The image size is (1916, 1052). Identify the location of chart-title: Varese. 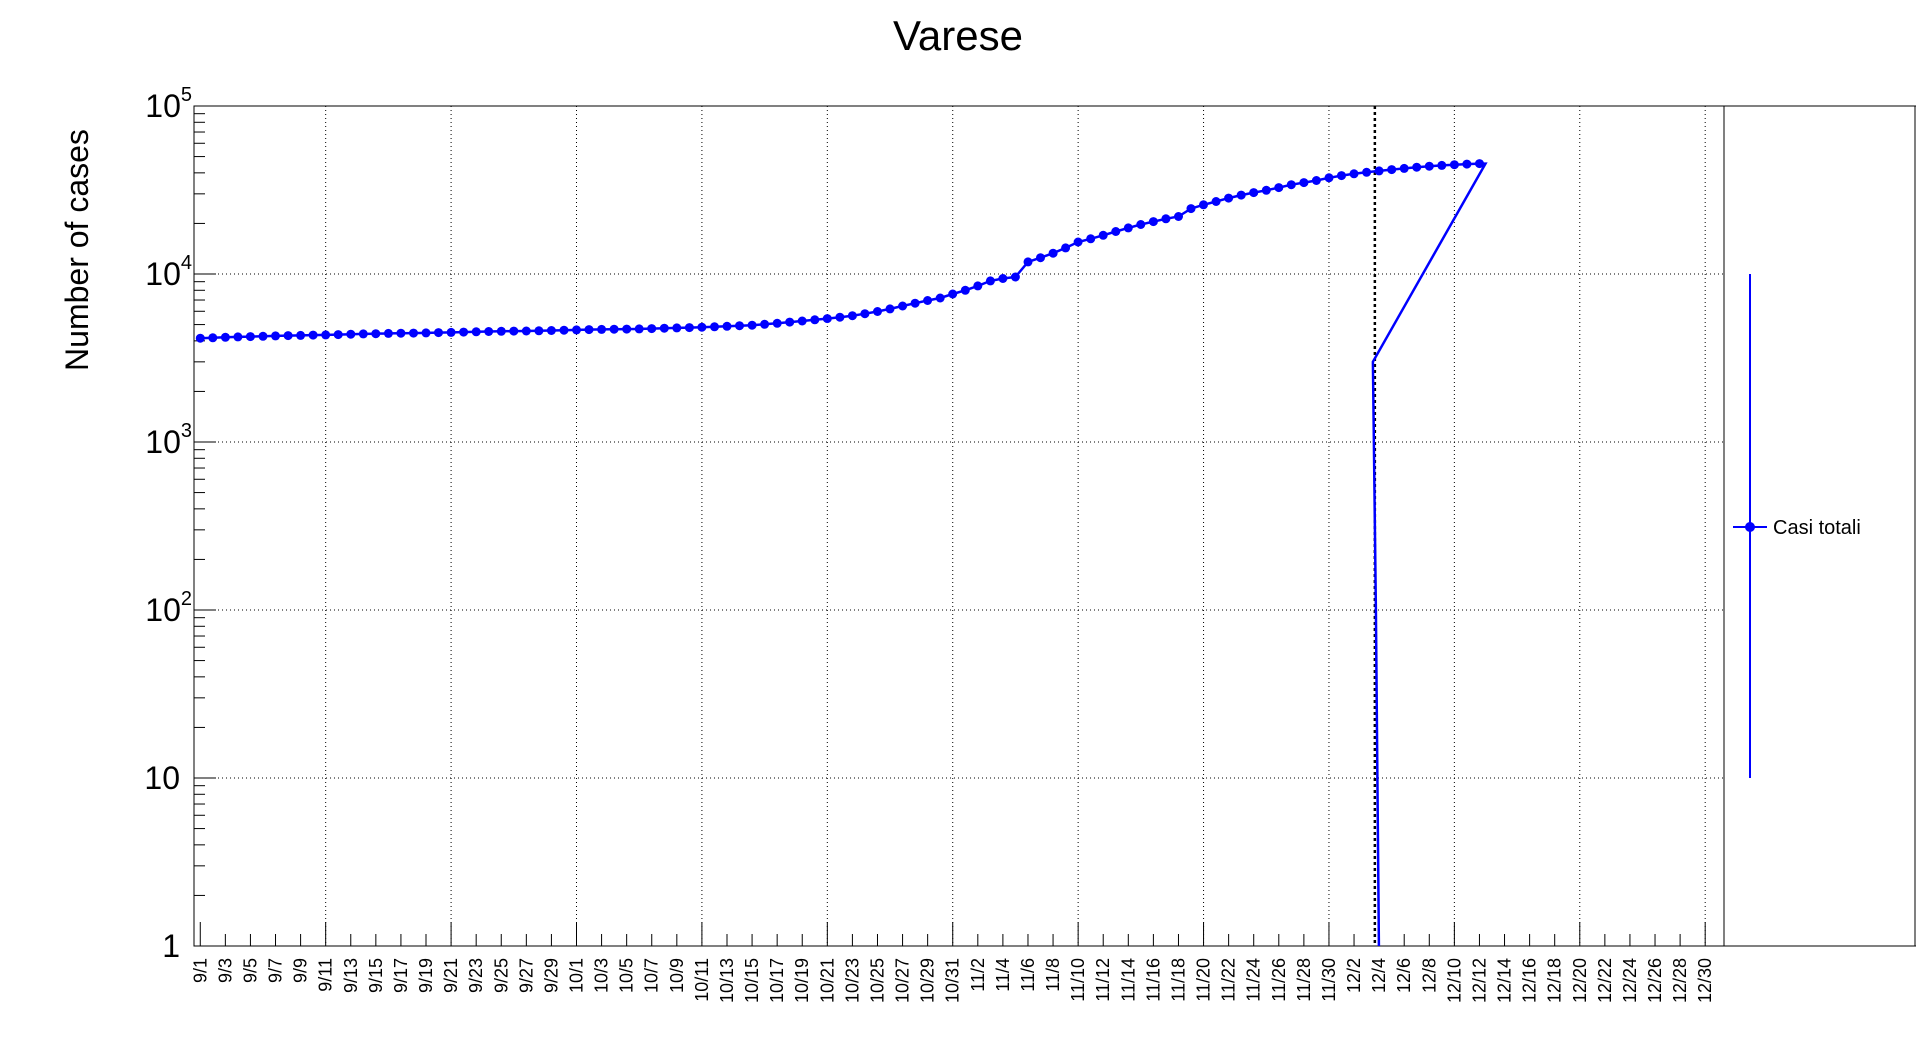
(958, 35).